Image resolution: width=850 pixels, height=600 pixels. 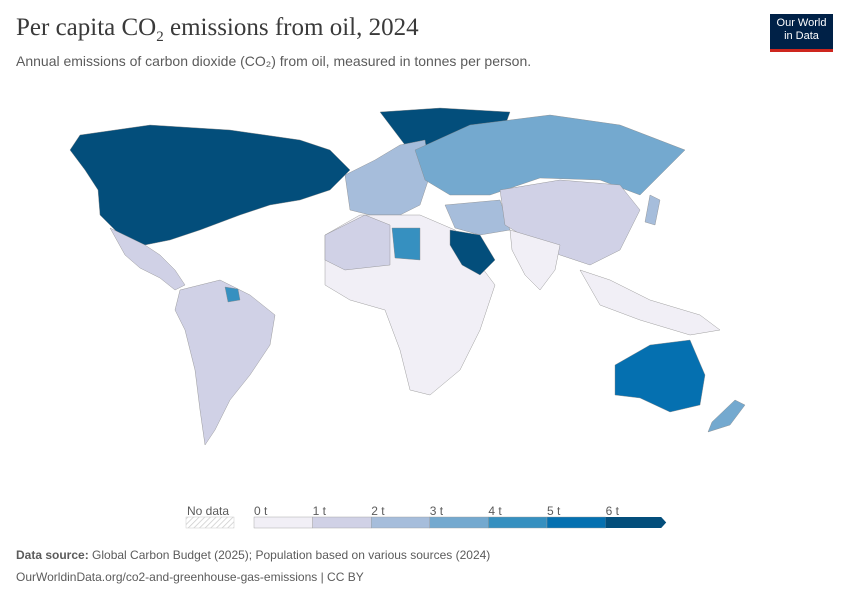 What do you see at coordinates (406, 244) in the screenshot?
I see `region-libya` at bounding box center [406, 244].